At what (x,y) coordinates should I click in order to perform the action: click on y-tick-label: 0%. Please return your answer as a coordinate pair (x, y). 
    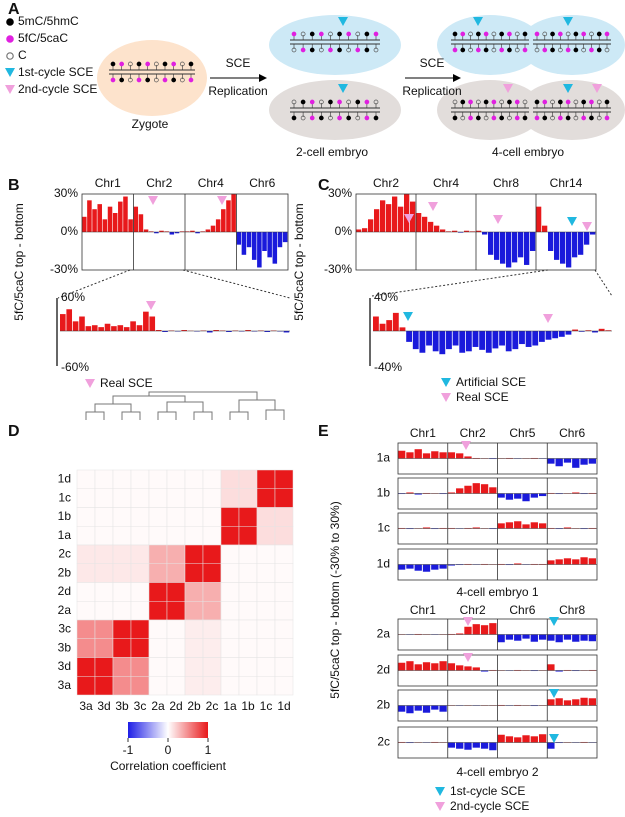
    Looking at the image, I should click on (70, 231).